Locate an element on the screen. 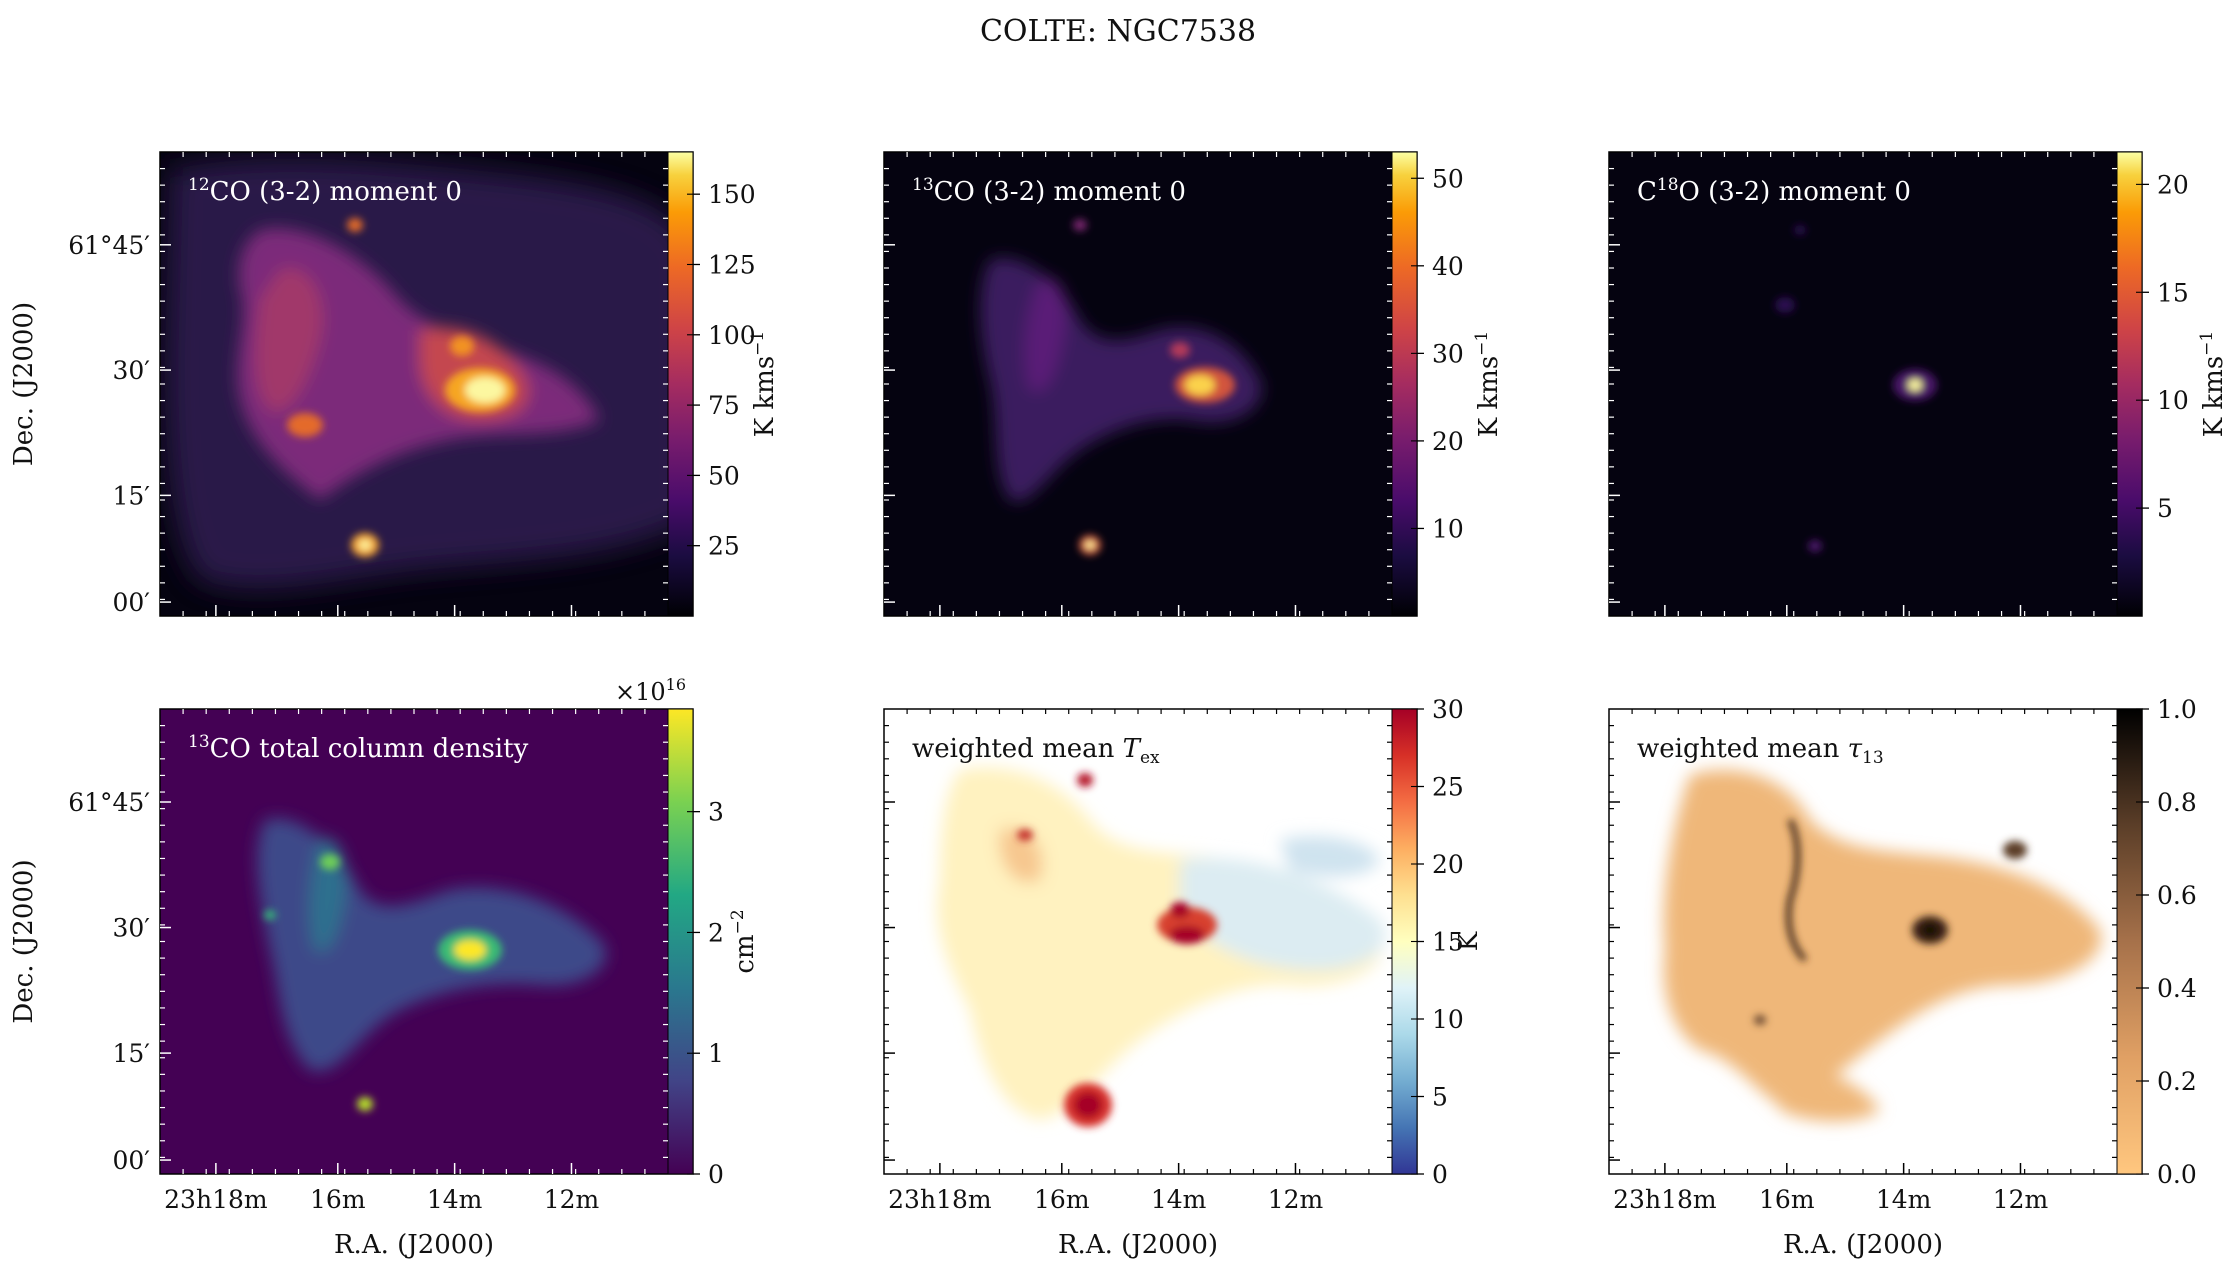  colorbar-tick-label: 2 is located at coordinates (716, 932).